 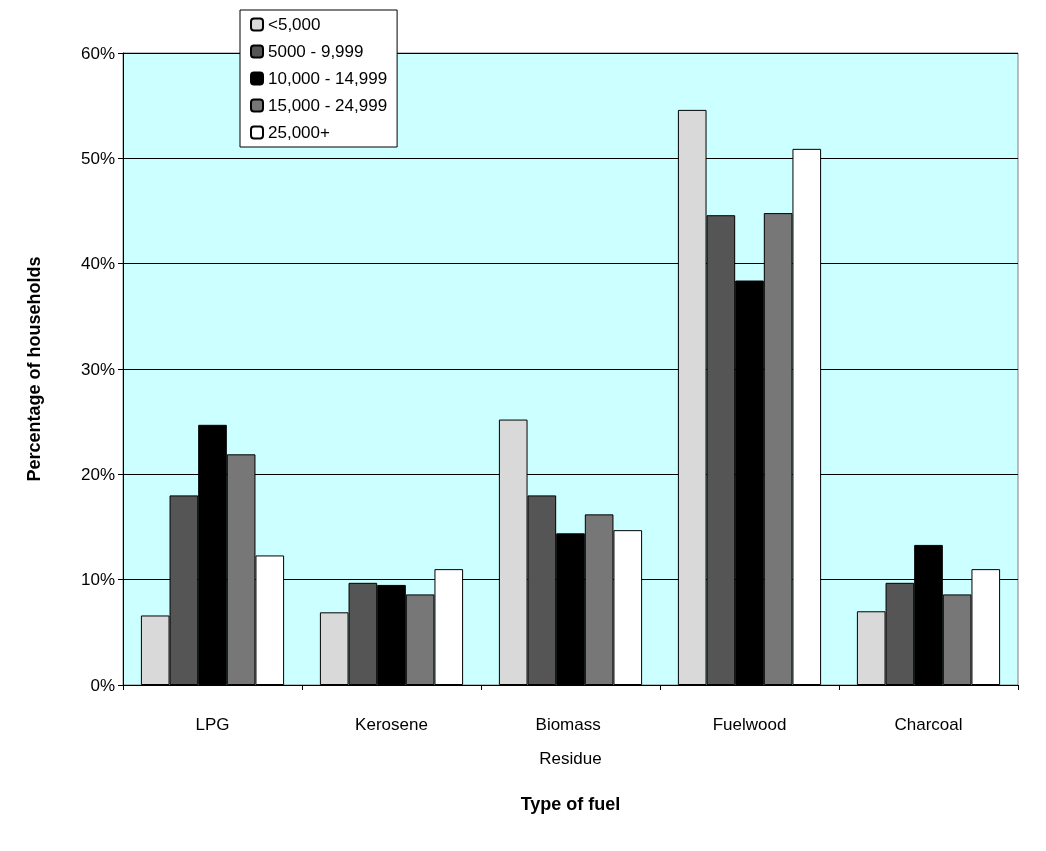 I want to click on legend-label: 5000 - 9,999, so click(x=316, y=51).